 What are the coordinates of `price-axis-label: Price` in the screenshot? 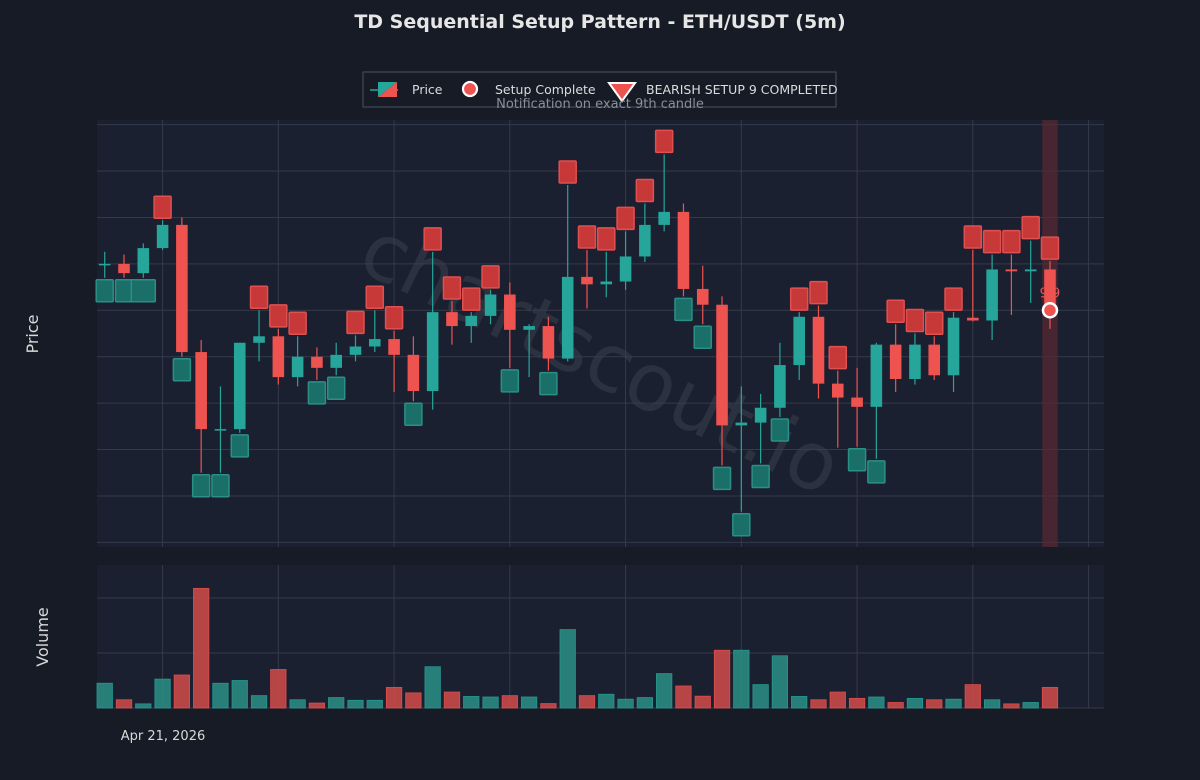 It's located at (32, 333).